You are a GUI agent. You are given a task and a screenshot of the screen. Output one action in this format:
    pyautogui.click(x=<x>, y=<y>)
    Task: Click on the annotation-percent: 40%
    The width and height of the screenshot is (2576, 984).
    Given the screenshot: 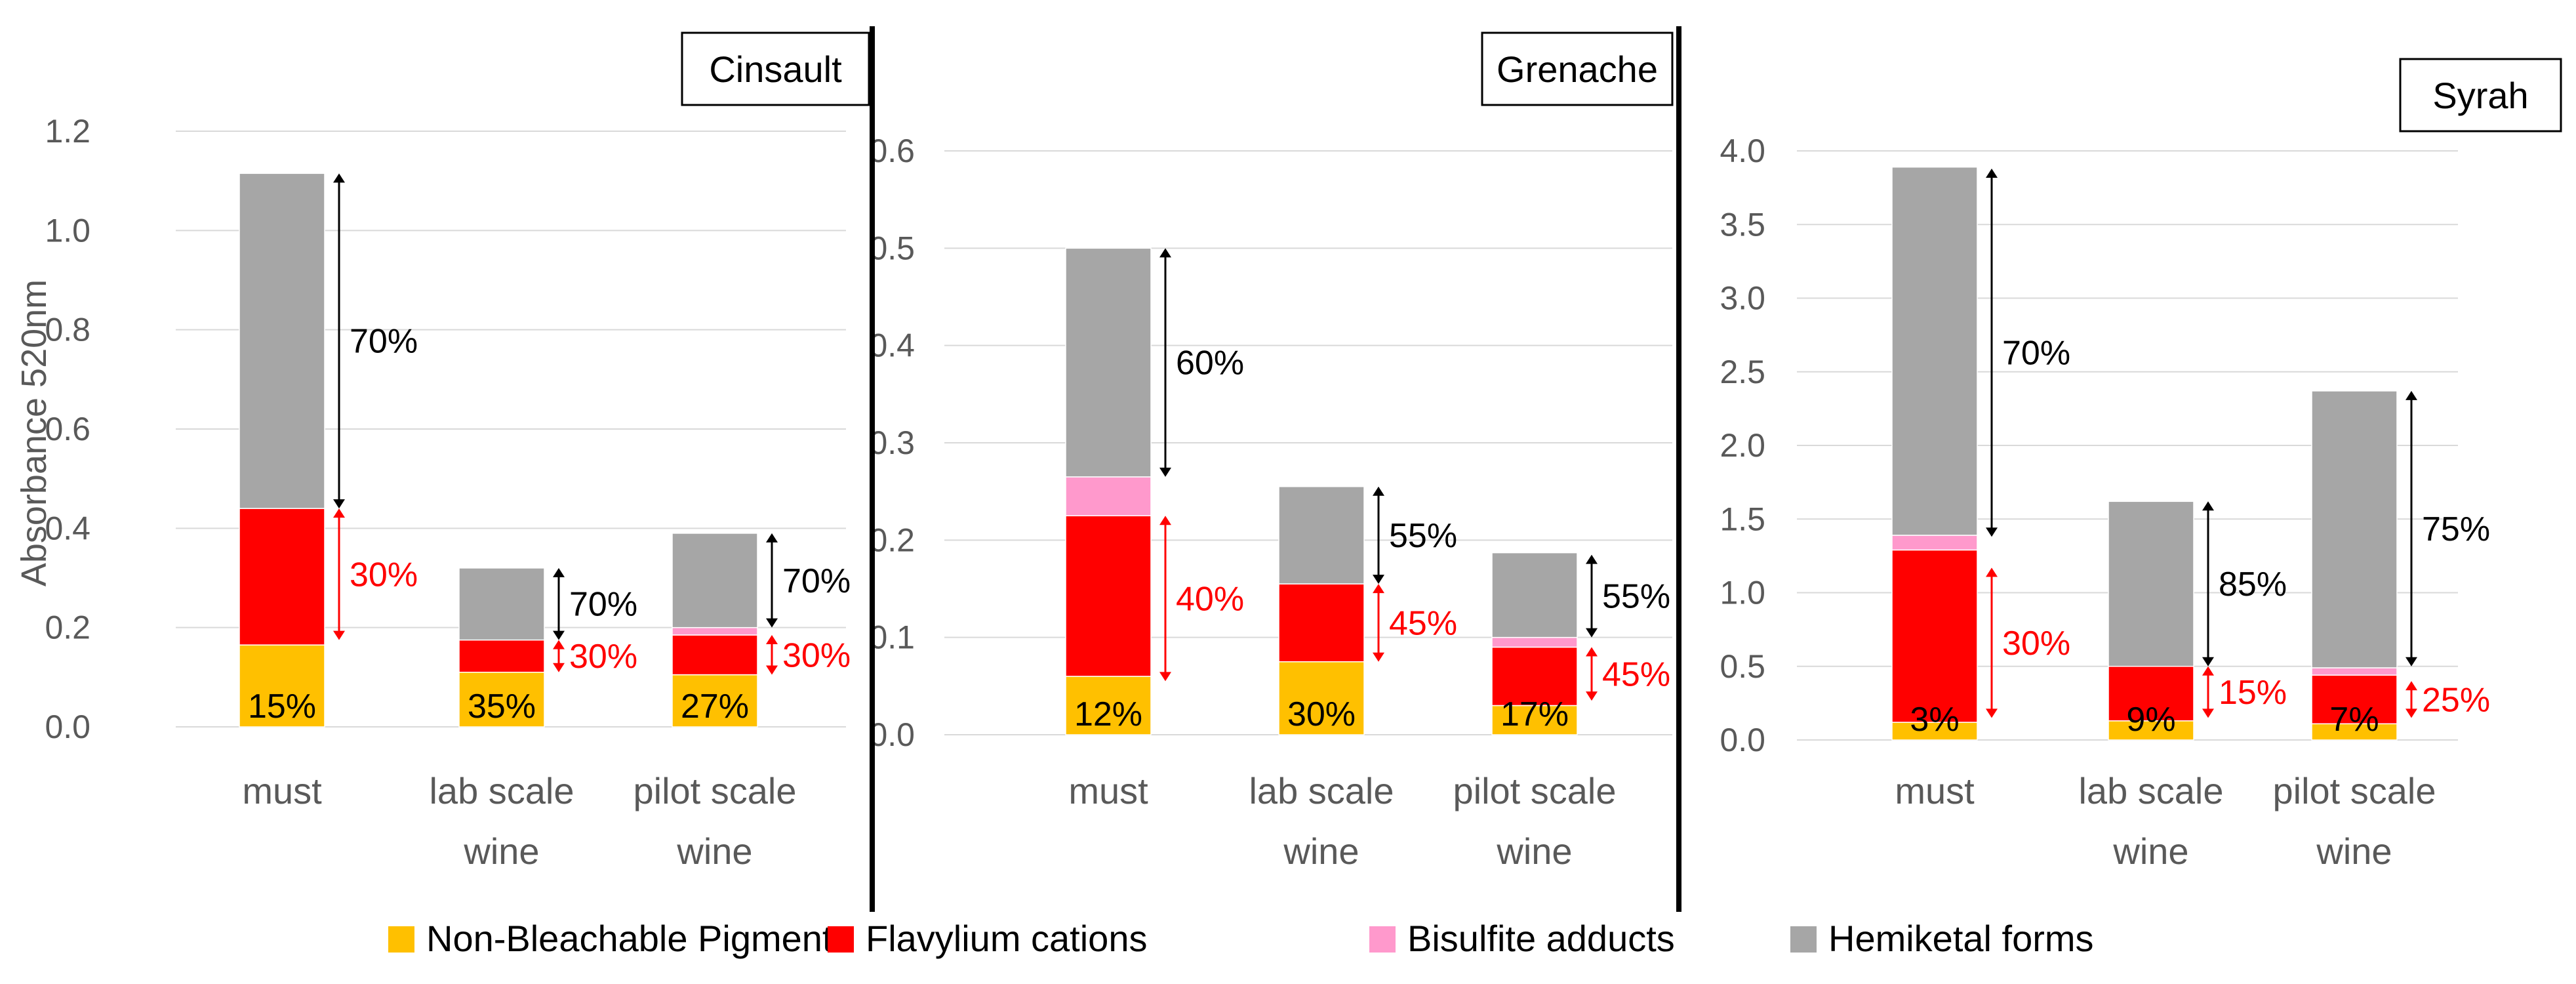 What is the action you would take?
    pyautogui.click(x=1210, y=599)
    